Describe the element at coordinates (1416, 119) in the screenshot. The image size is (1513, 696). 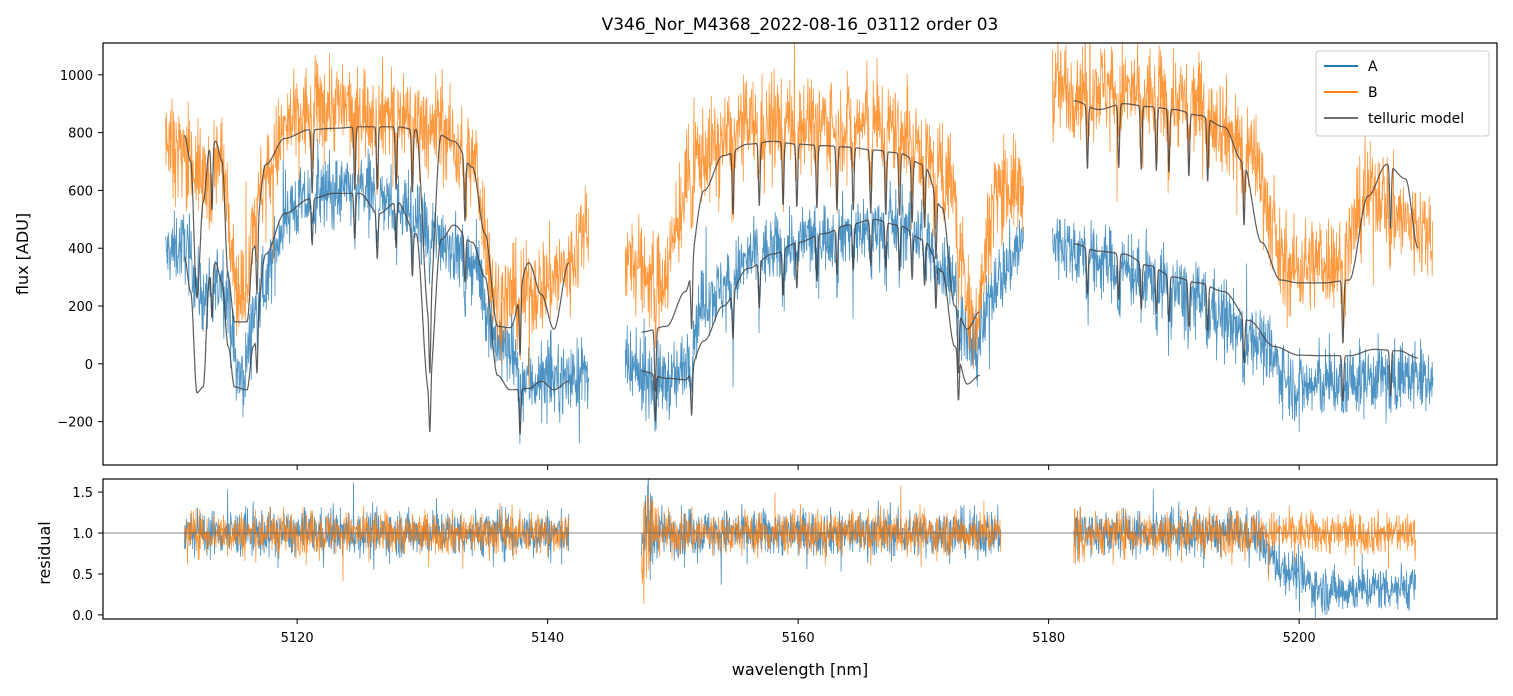
I see `legend-label-telluric-model: telluric model` at that location.